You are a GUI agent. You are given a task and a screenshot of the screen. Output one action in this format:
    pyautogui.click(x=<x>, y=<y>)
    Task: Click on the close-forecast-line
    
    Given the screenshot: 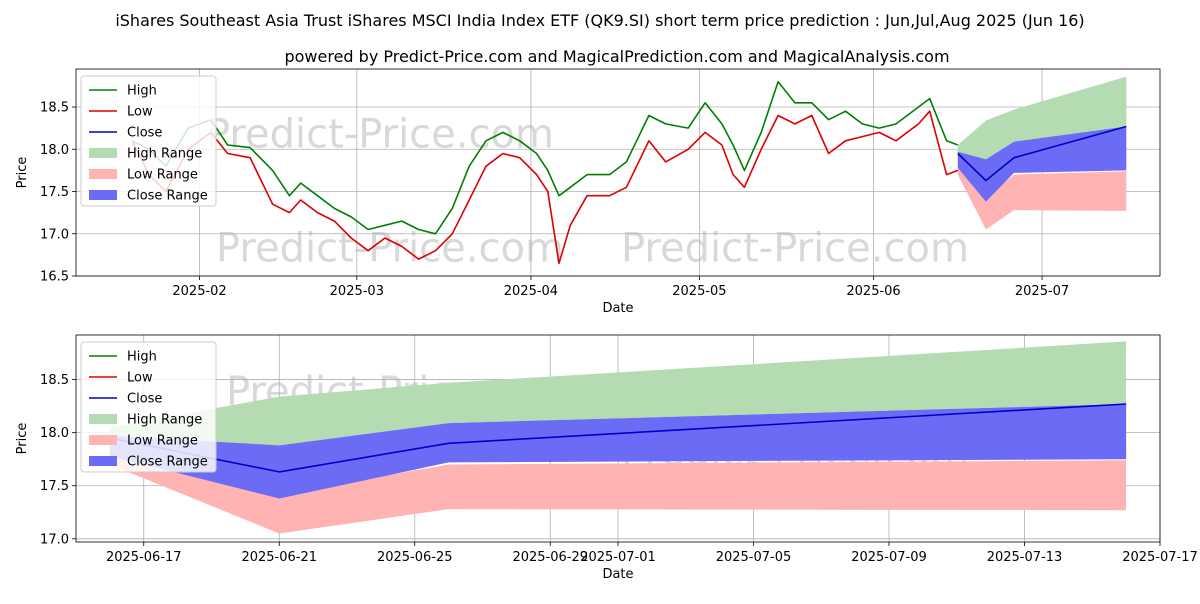 What is the action you would take?
    pyautogui.click(x=1042, y=153)
    